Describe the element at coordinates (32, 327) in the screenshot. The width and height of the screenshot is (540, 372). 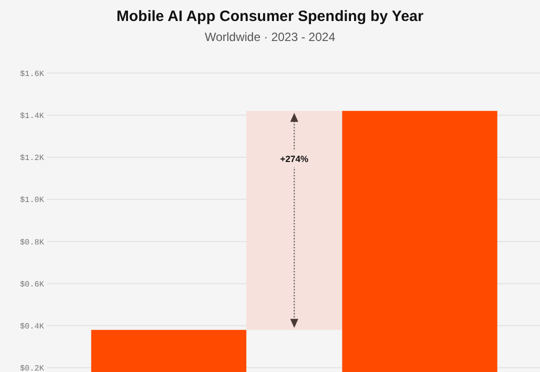
I see `y-tick-label: $0.4K` at that location.